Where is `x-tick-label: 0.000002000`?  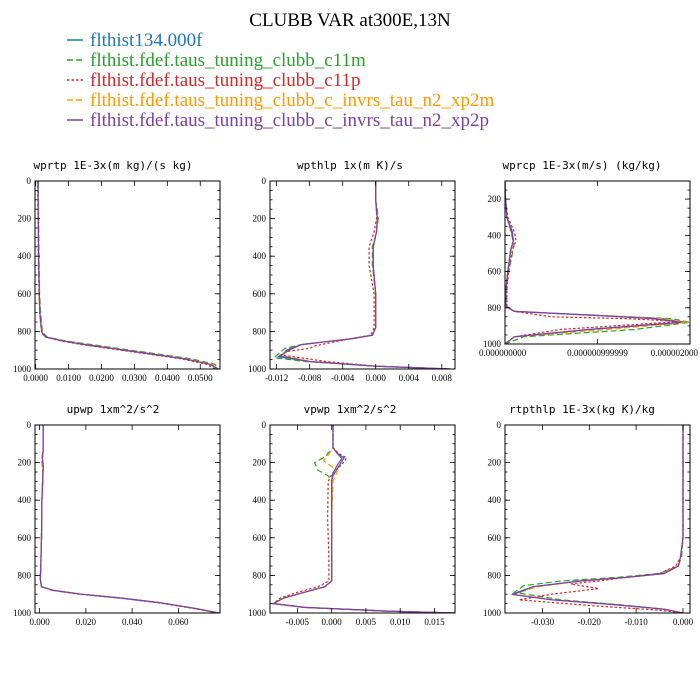 x-tick-label: 0.000002000 is located at coordinates (675, 353).